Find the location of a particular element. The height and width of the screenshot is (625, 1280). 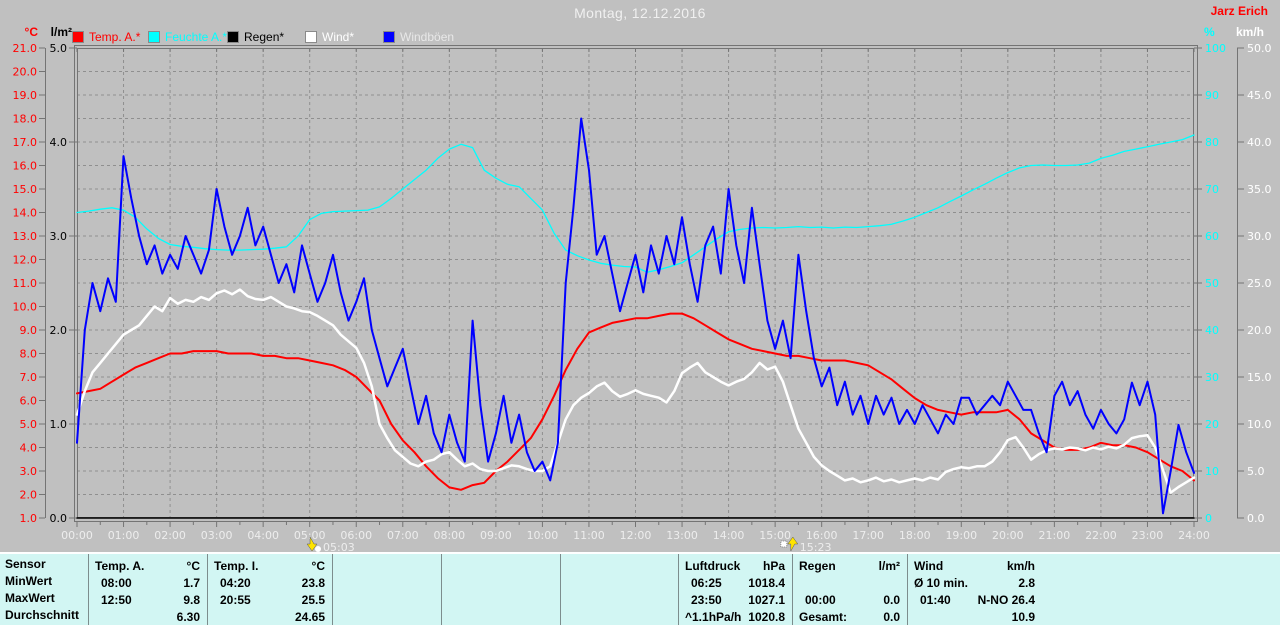

svg-text: 09:00 is located at coordinates (496, 535).